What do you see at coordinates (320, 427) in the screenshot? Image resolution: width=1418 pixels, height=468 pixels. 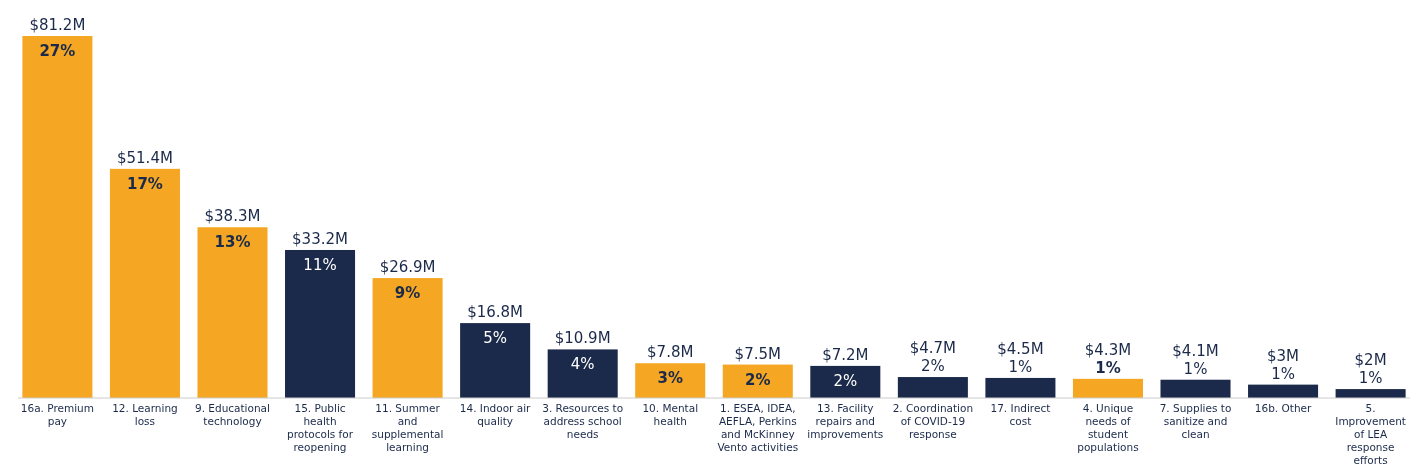 I see `x-tick-label: 15. Public health protocols for reopening` at bounding box center [320, 427].